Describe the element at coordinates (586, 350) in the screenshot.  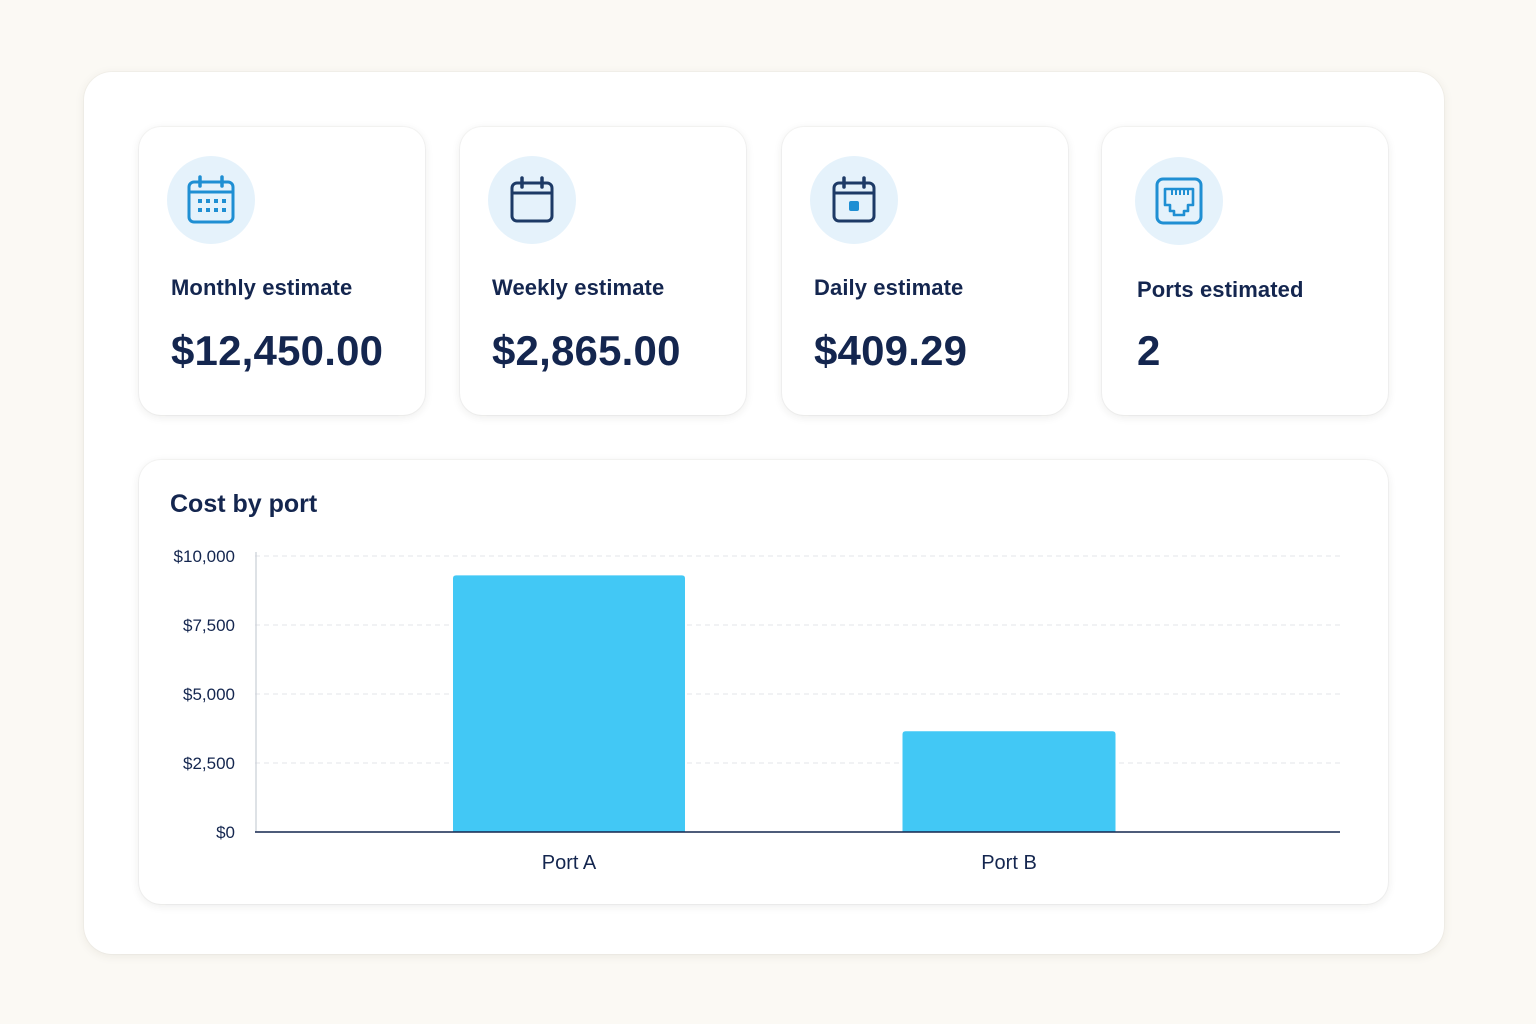
I see `card-value: $2,865.00` at that location.